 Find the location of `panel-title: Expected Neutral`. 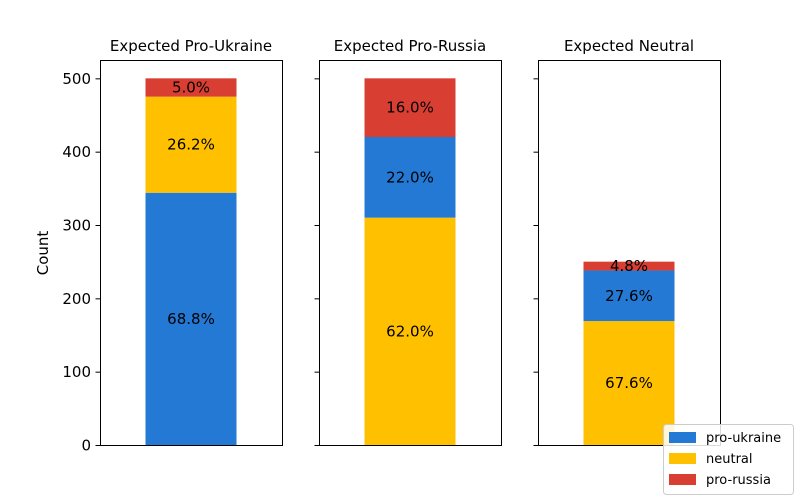

panel-title: Expected Neutral is located at coordinates (629, 46).